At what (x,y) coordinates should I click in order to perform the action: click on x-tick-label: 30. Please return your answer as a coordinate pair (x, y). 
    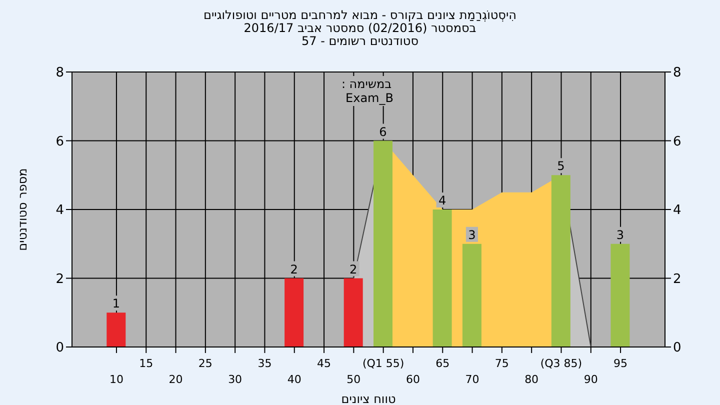
    Looking at the image, I should click on (235, 379).